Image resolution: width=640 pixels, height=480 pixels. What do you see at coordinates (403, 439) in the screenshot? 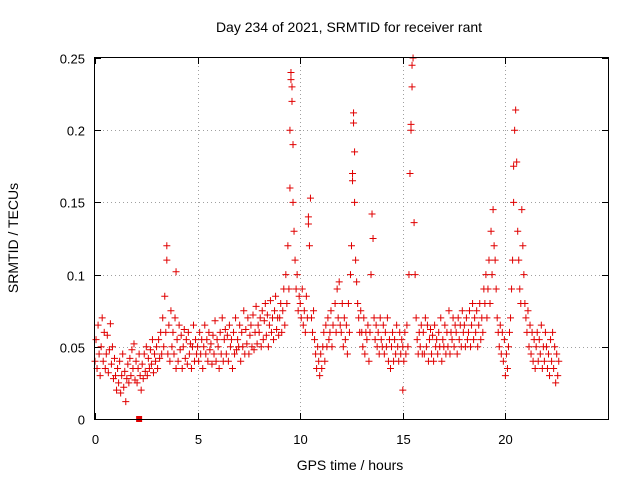
I see `x-tick-label: 15` at bounding box center [403, 439].